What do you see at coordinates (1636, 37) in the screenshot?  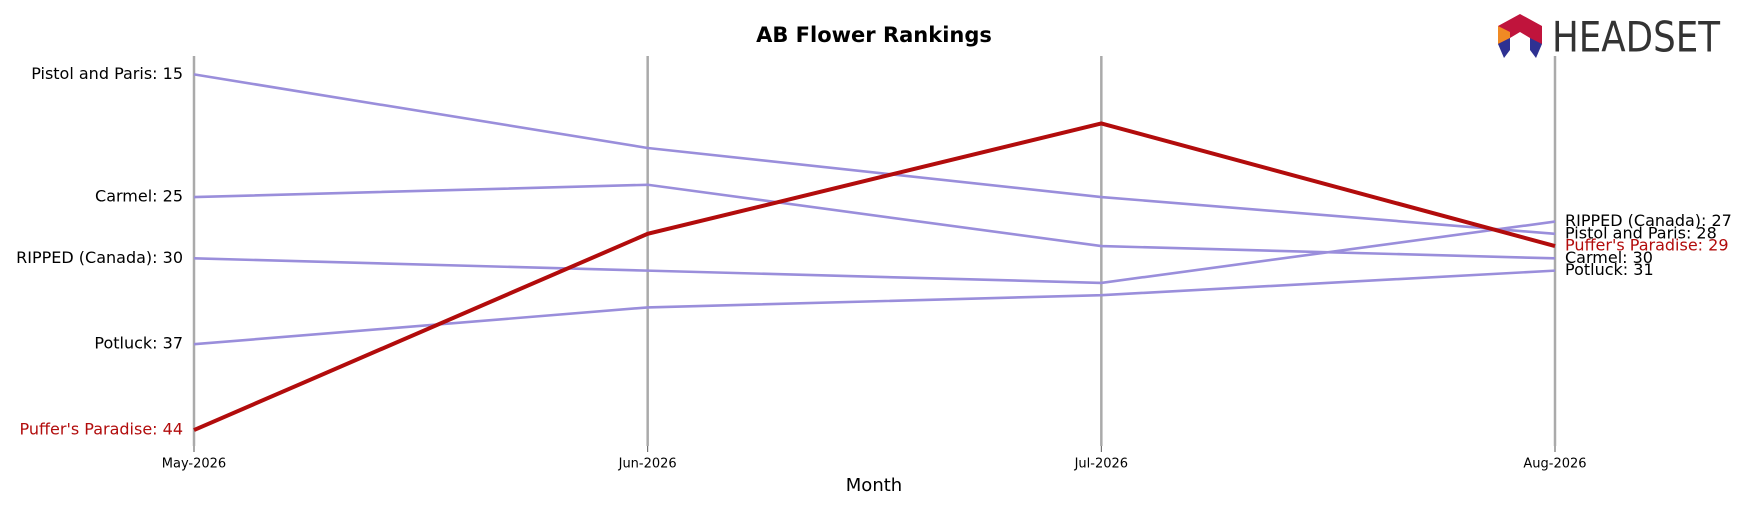 I see `logo-text: HEADSET` at bounding box center [1636, 37].